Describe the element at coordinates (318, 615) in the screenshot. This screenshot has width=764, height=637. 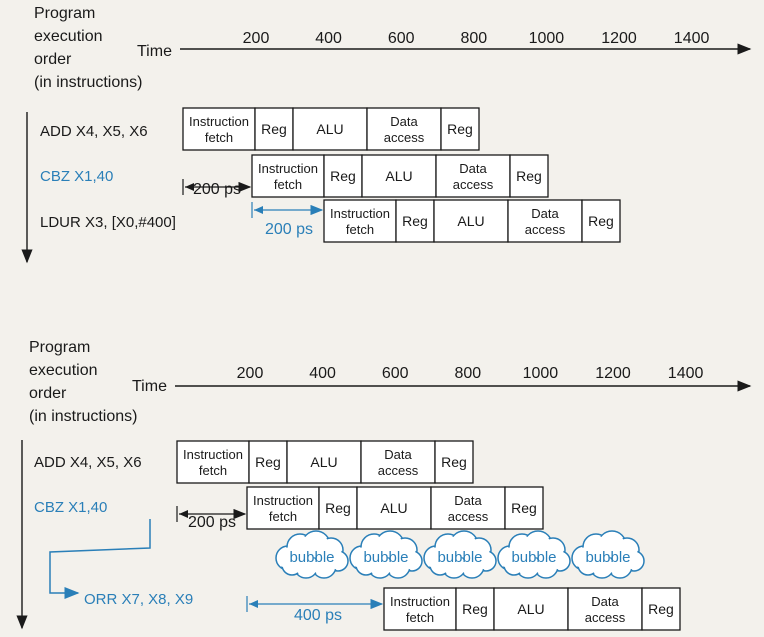
I see `delay-label: 400 ps` at that location.